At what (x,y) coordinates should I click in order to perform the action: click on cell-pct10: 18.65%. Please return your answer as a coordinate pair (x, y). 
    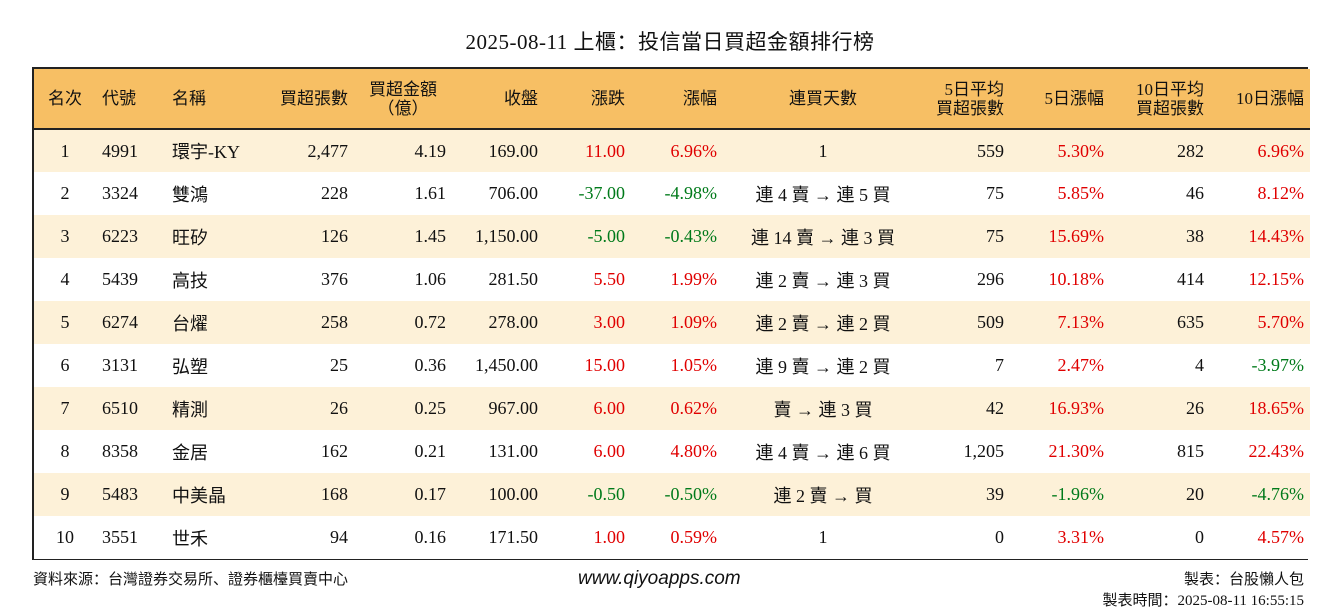
    Looking at the image, I should click on (1276, 408).